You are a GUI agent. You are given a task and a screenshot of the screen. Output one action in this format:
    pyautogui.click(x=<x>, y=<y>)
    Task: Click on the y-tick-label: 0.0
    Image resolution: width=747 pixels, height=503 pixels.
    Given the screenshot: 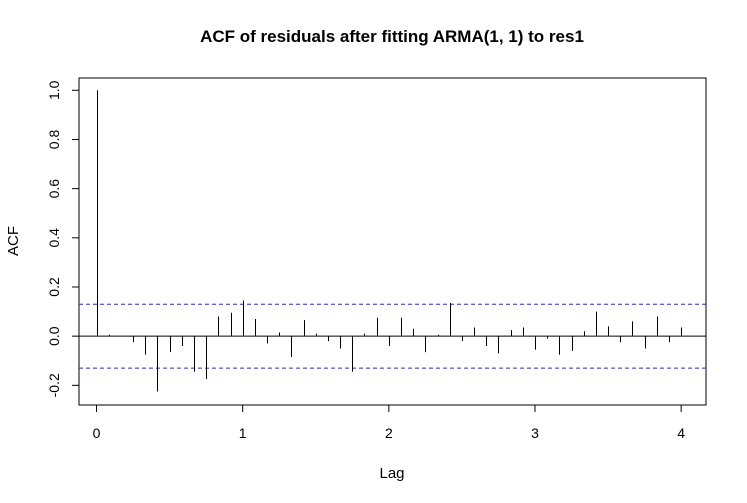 What is the action you would take?
    pyautogui.click(x=54, y=336)
    